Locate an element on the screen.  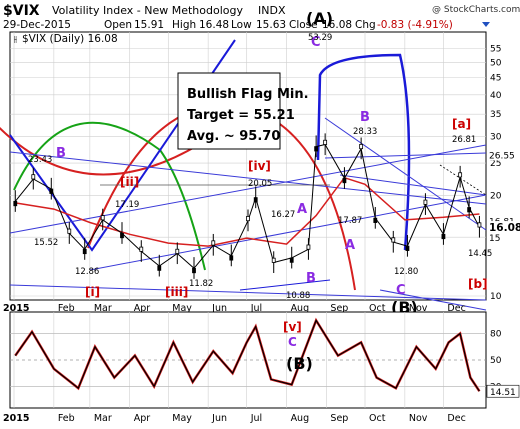
y-tick-label: 30 is located at coordinates (496, 138).